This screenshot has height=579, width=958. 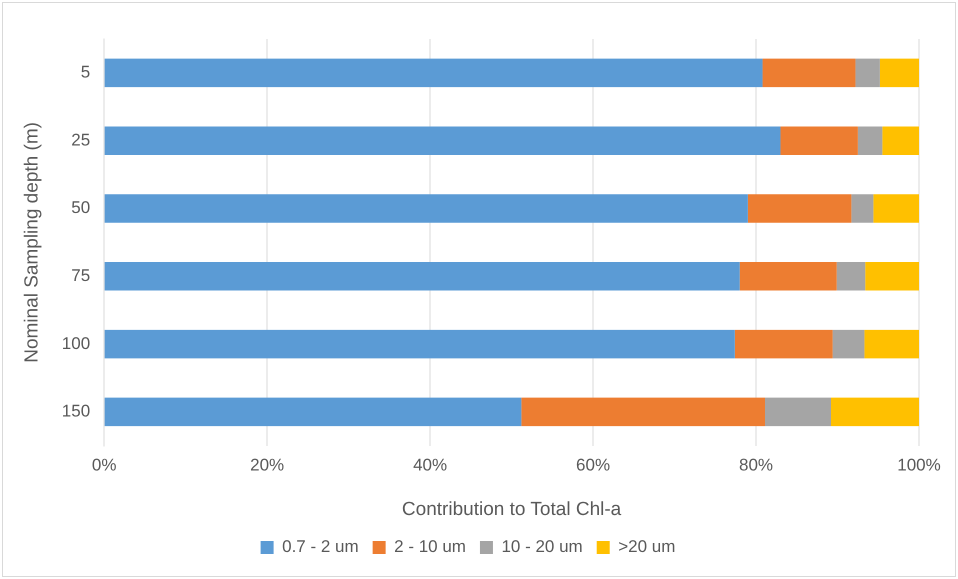 What do you see at coordinates (267, 465) in the screenshot?
I see `x-tick-label: 20%` at bounding box center [267, 465].